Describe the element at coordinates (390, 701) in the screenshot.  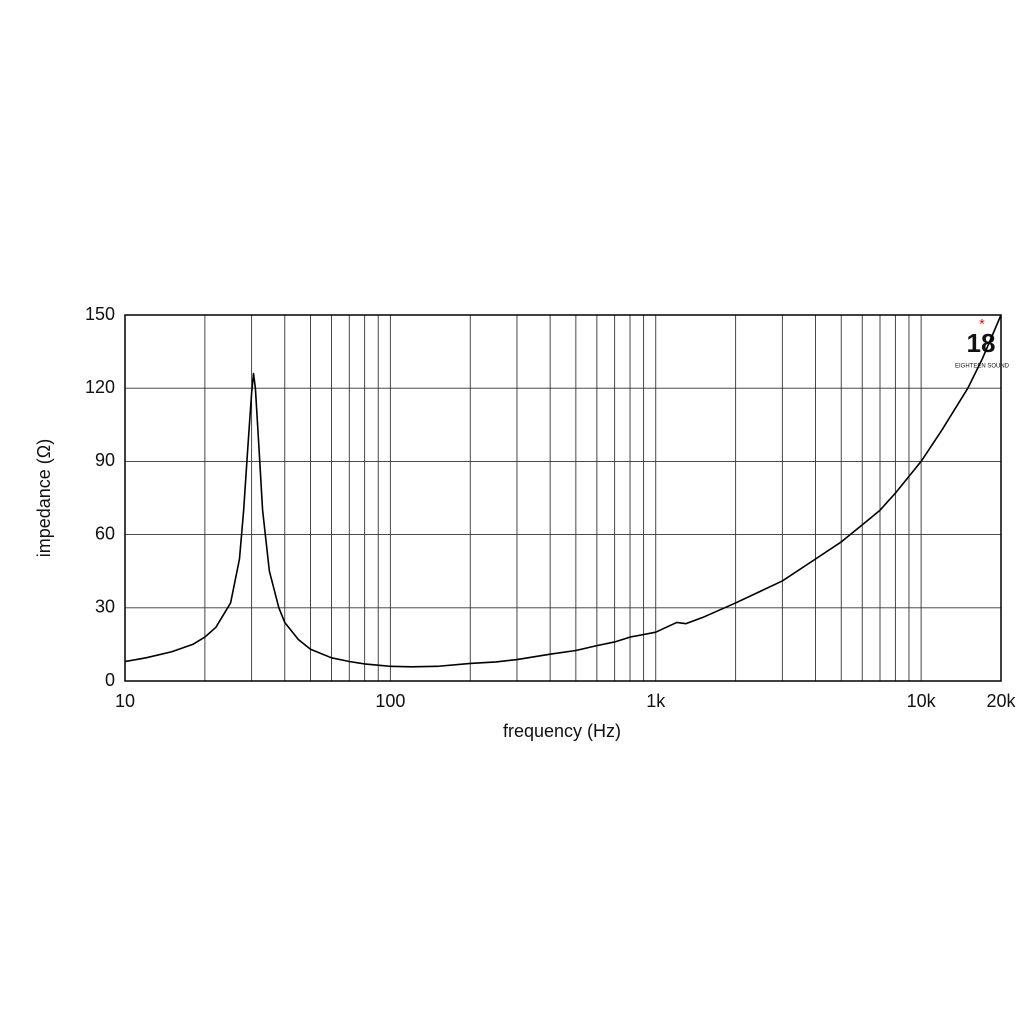
I see `x-tick-label: 100` at that location.